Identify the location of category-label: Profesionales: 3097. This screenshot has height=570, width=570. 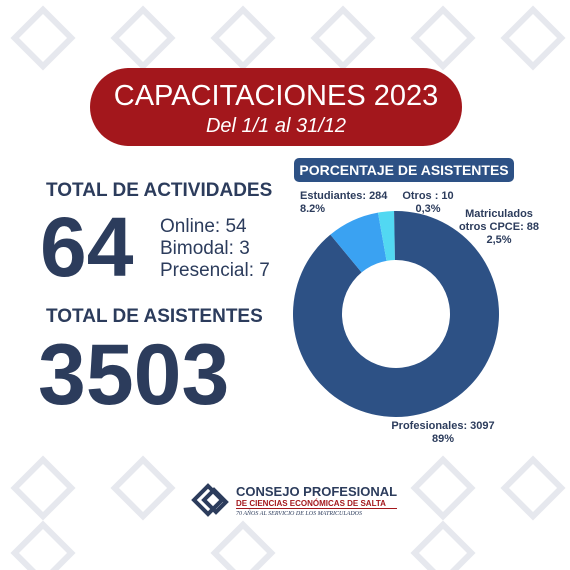
(443, 426).